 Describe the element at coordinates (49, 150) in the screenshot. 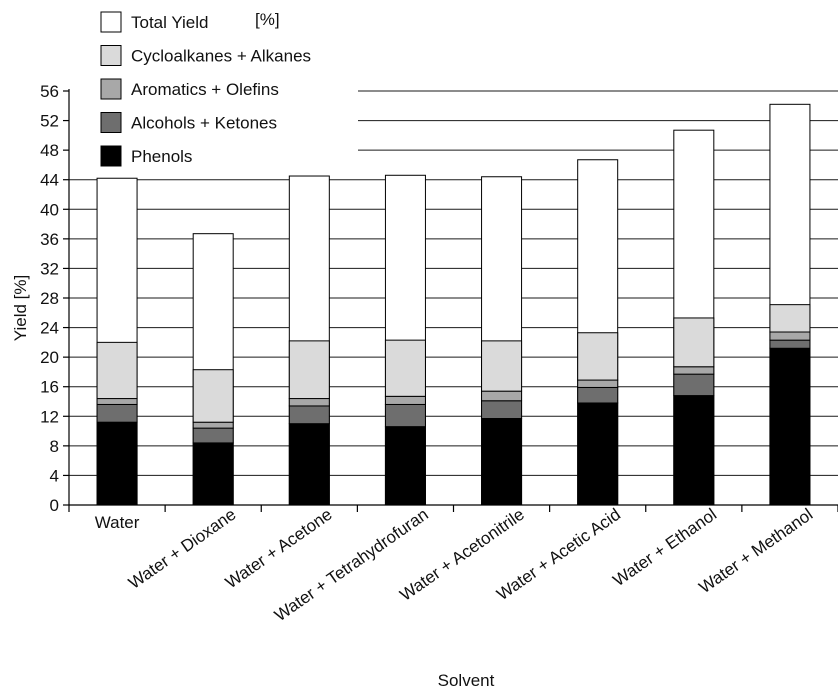

I see `y-tick-label: 48` at that location.